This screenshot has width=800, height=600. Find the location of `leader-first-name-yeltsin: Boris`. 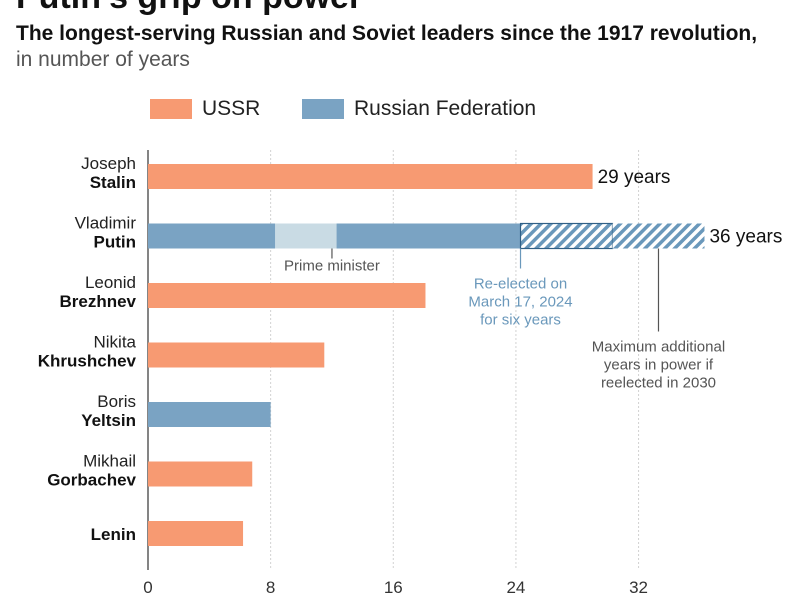

leader-first-name-yeltsin: Boris is located at coordinates (116, 401).